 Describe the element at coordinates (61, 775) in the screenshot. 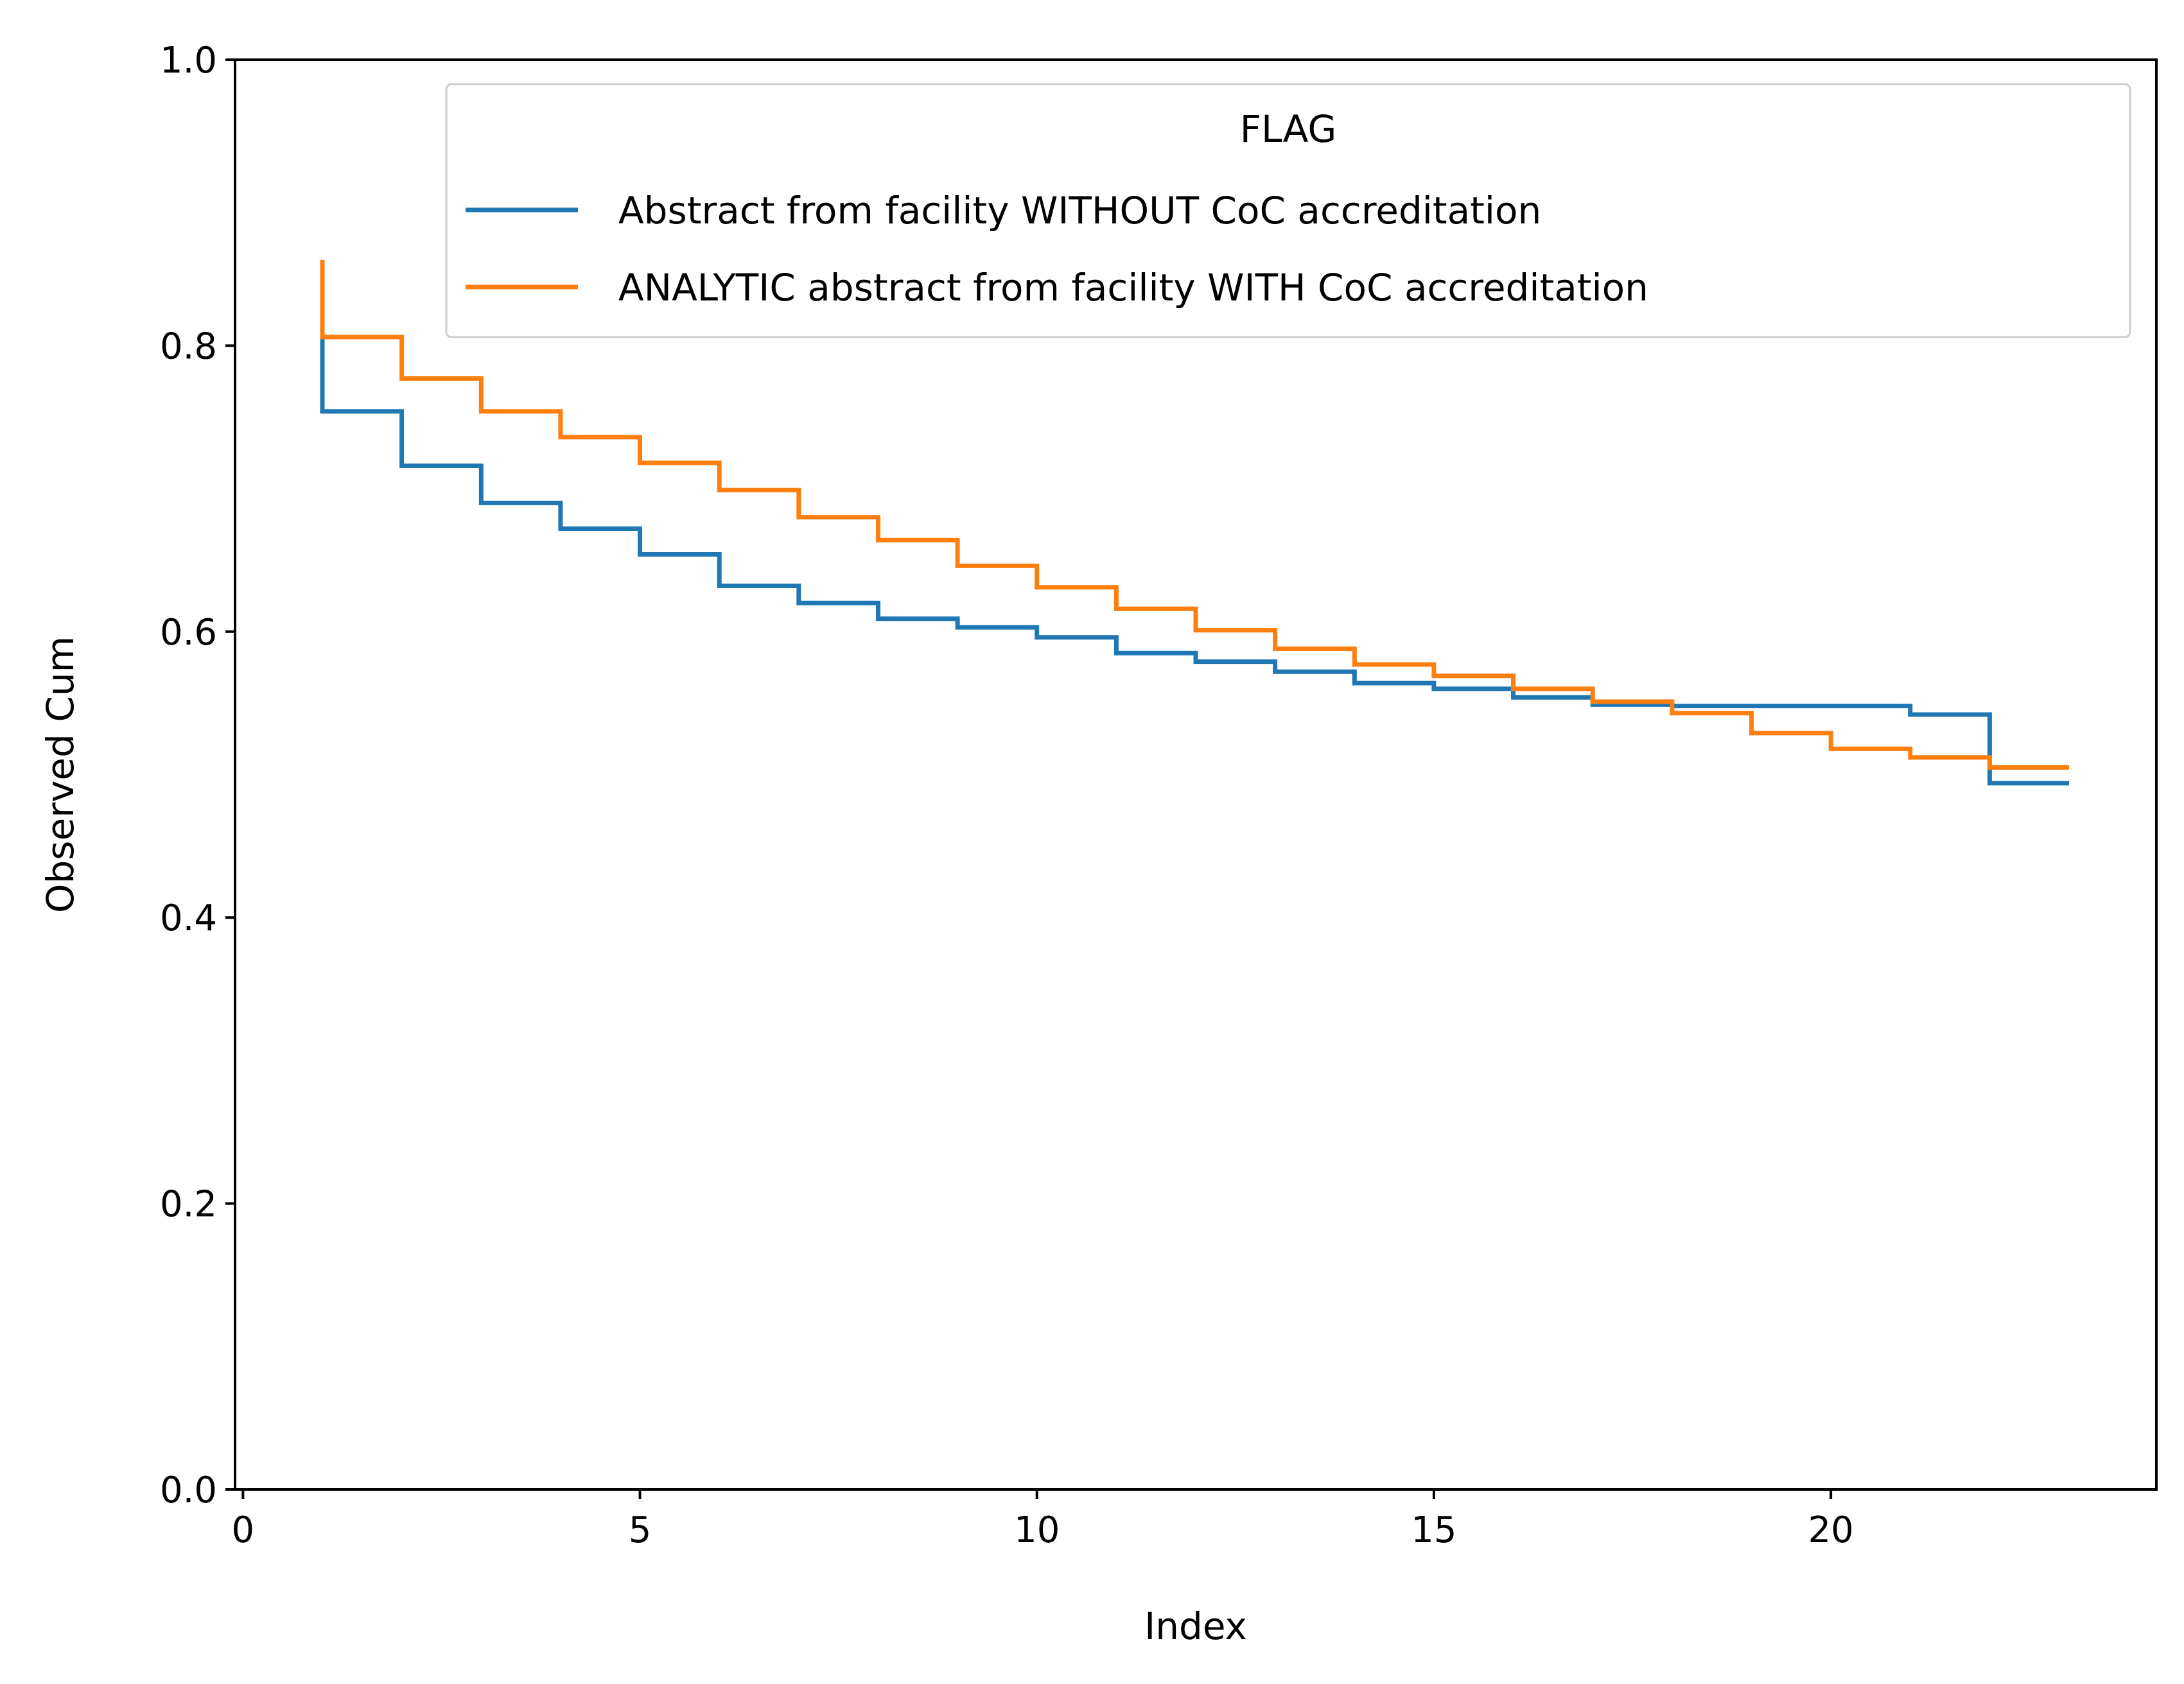

I see `y-axis-label: Observed Cum` at that location.